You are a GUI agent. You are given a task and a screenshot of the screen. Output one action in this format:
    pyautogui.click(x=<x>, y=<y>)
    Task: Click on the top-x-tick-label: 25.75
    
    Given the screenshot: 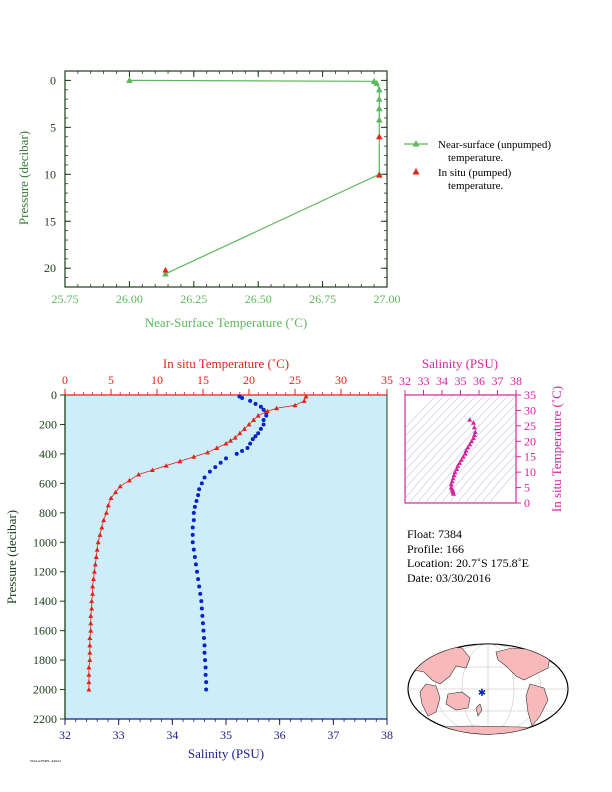 What is the action you would take?
    pyautogui.click(x=65, y=299)
    